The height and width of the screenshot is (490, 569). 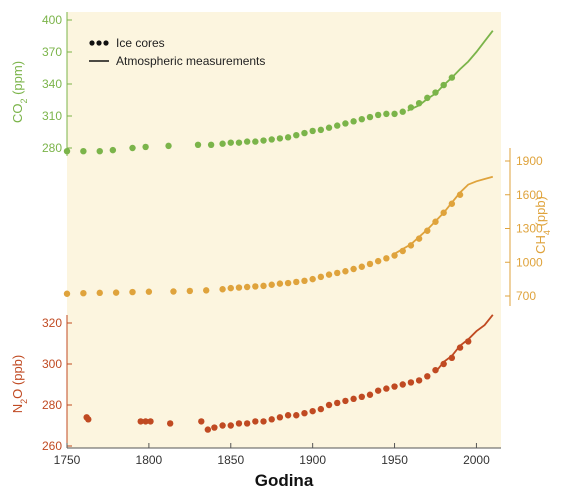 I want to click on n2o-tick-label: 260, so click(x=52, y=446).